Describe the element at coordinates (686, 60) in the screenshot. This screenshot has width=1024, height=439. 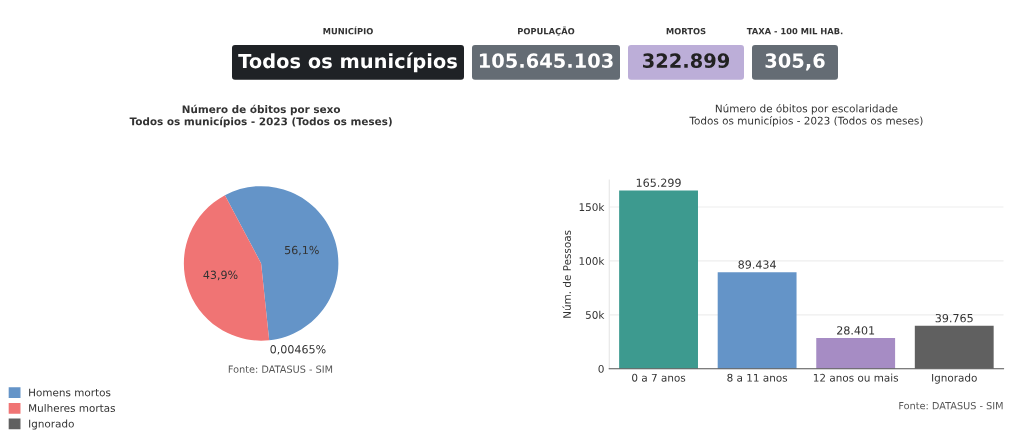
I see `text: 322.899` at that location.